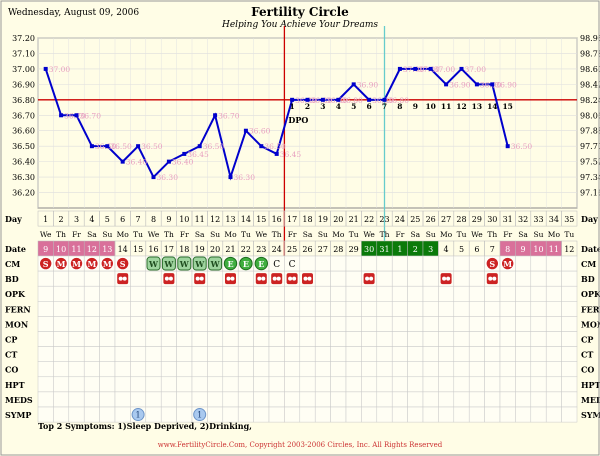  I want to click on y-tick-label-left: 36.20, so click(23, 193).